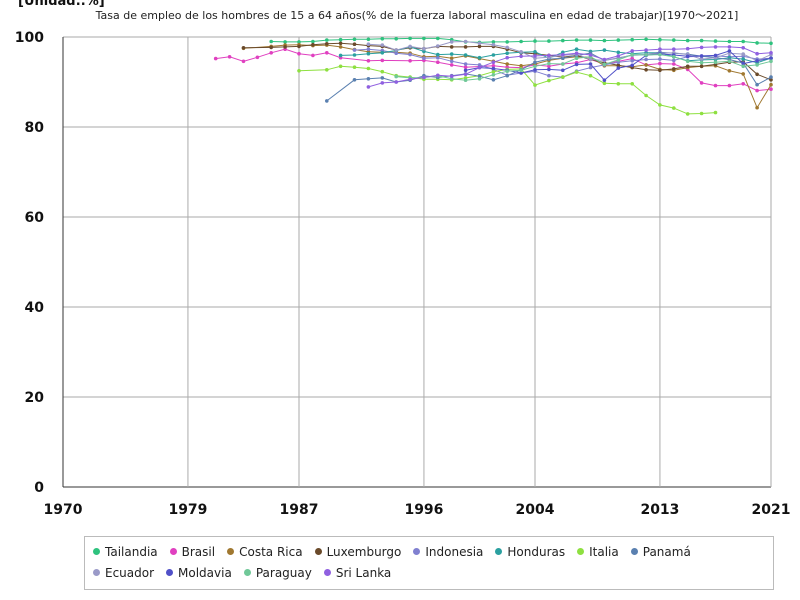 The width and height of the screenshot is (800, 600). I want to click on y-tick-label: 20, so click(35, 398).